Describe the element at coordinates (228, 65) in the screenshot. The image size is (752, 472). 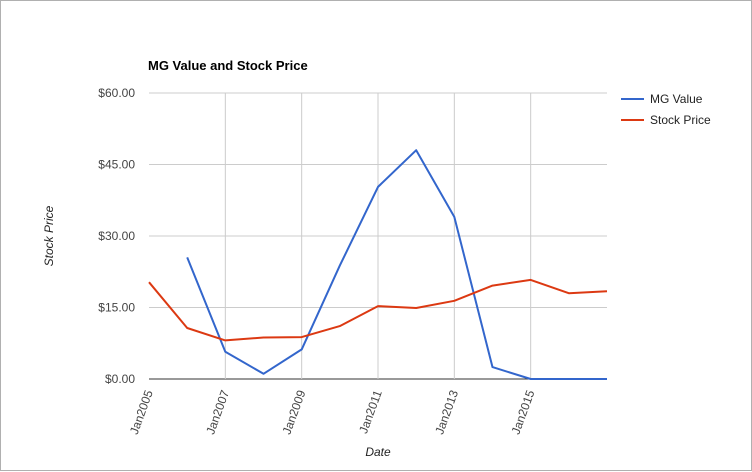
I see `chart-title: MG Value and Stock Price` at that location.